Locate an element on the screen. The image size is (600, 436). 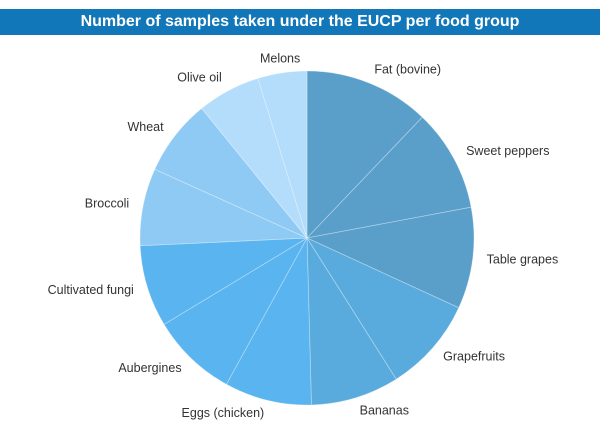
pie-slice-grapefruits is located at coordinates (382, 308).